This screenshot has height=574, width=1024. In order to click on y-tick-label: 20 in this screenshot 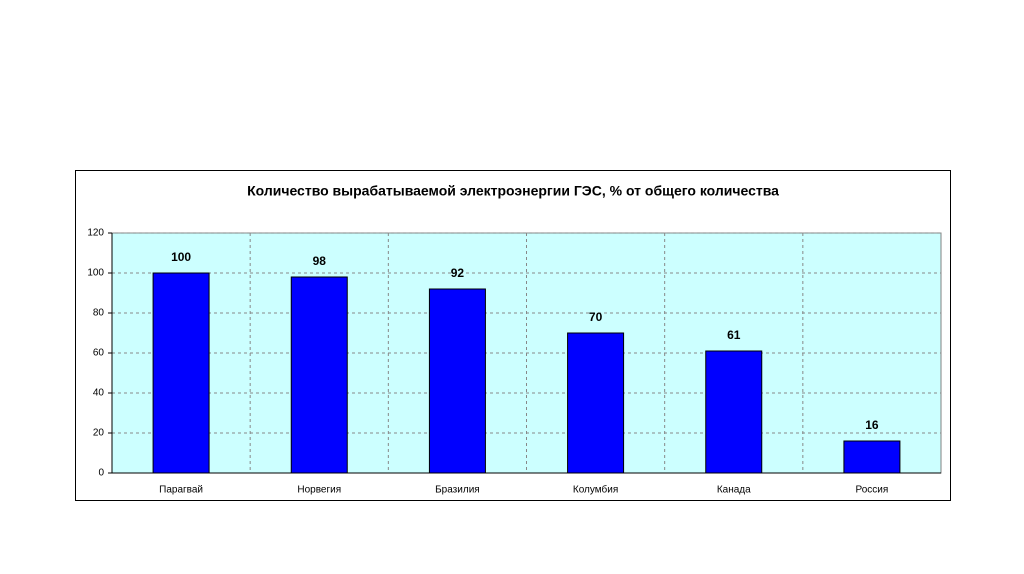, I will do `click(99, 433)`.